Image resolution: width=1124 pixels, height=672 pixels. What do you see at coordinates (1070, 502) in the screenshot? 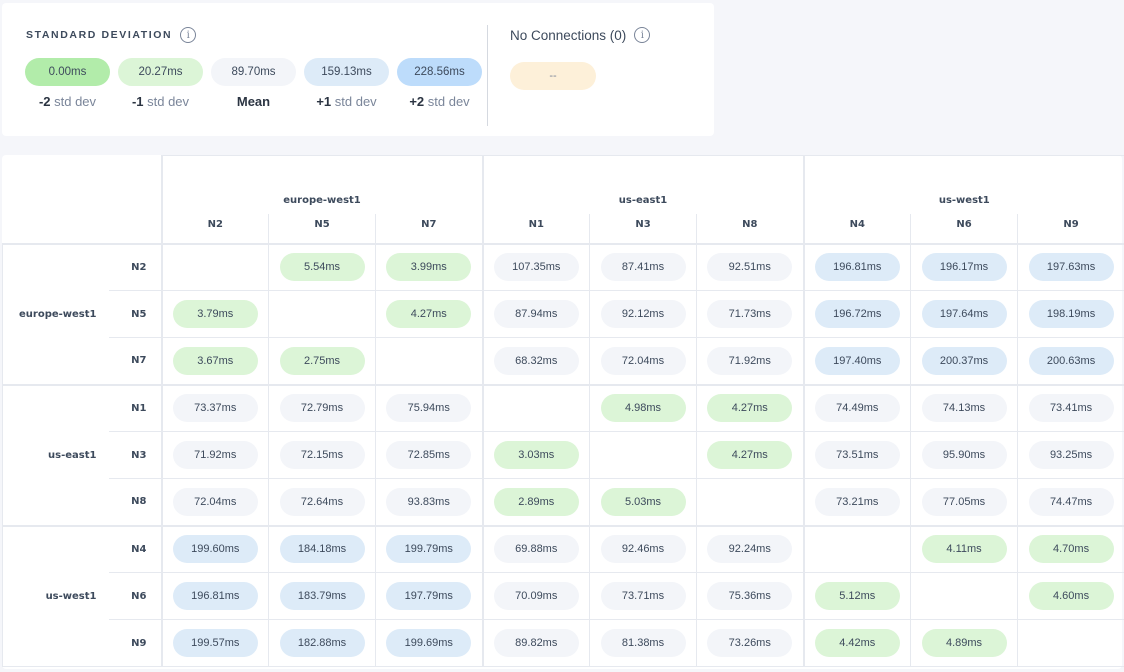
I see `matrix-cell: 74.47ms` at bounding box center [1070, 502].